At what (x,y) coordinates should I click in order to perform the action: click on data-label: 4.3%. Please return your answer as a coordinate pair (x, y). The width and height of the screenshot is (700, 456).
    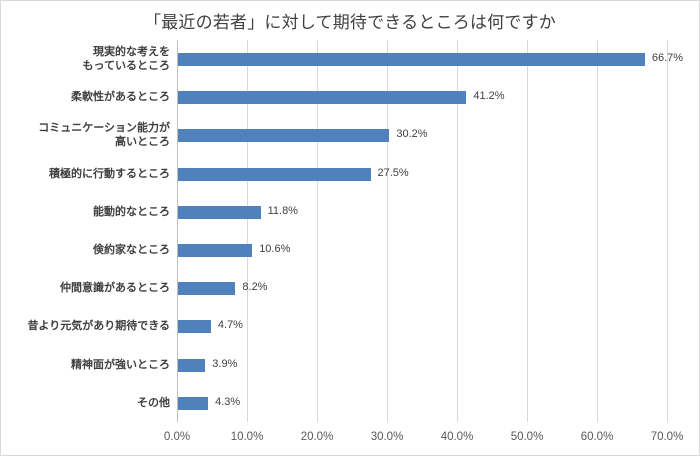
    Looking at the image, I should click on (228, 401).